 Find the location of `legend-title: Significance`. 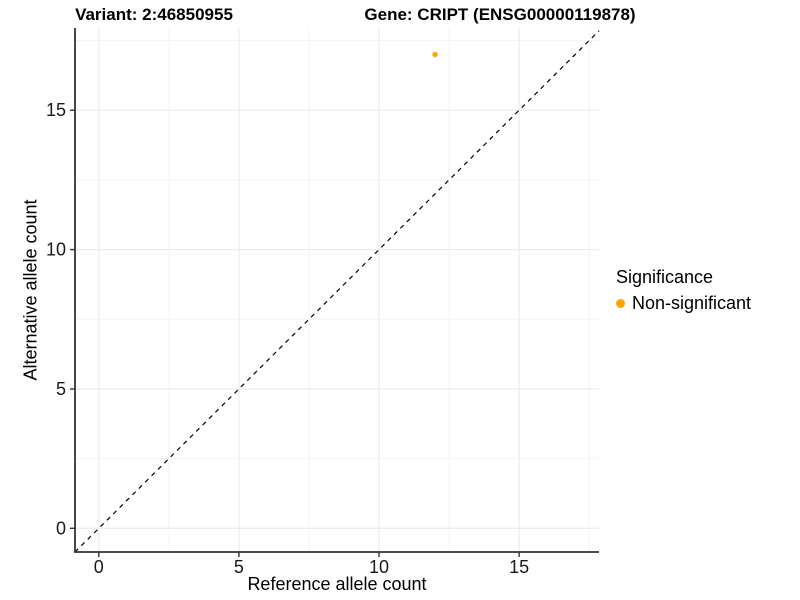

legend-title: Significance is located at coordinates (665, 277).